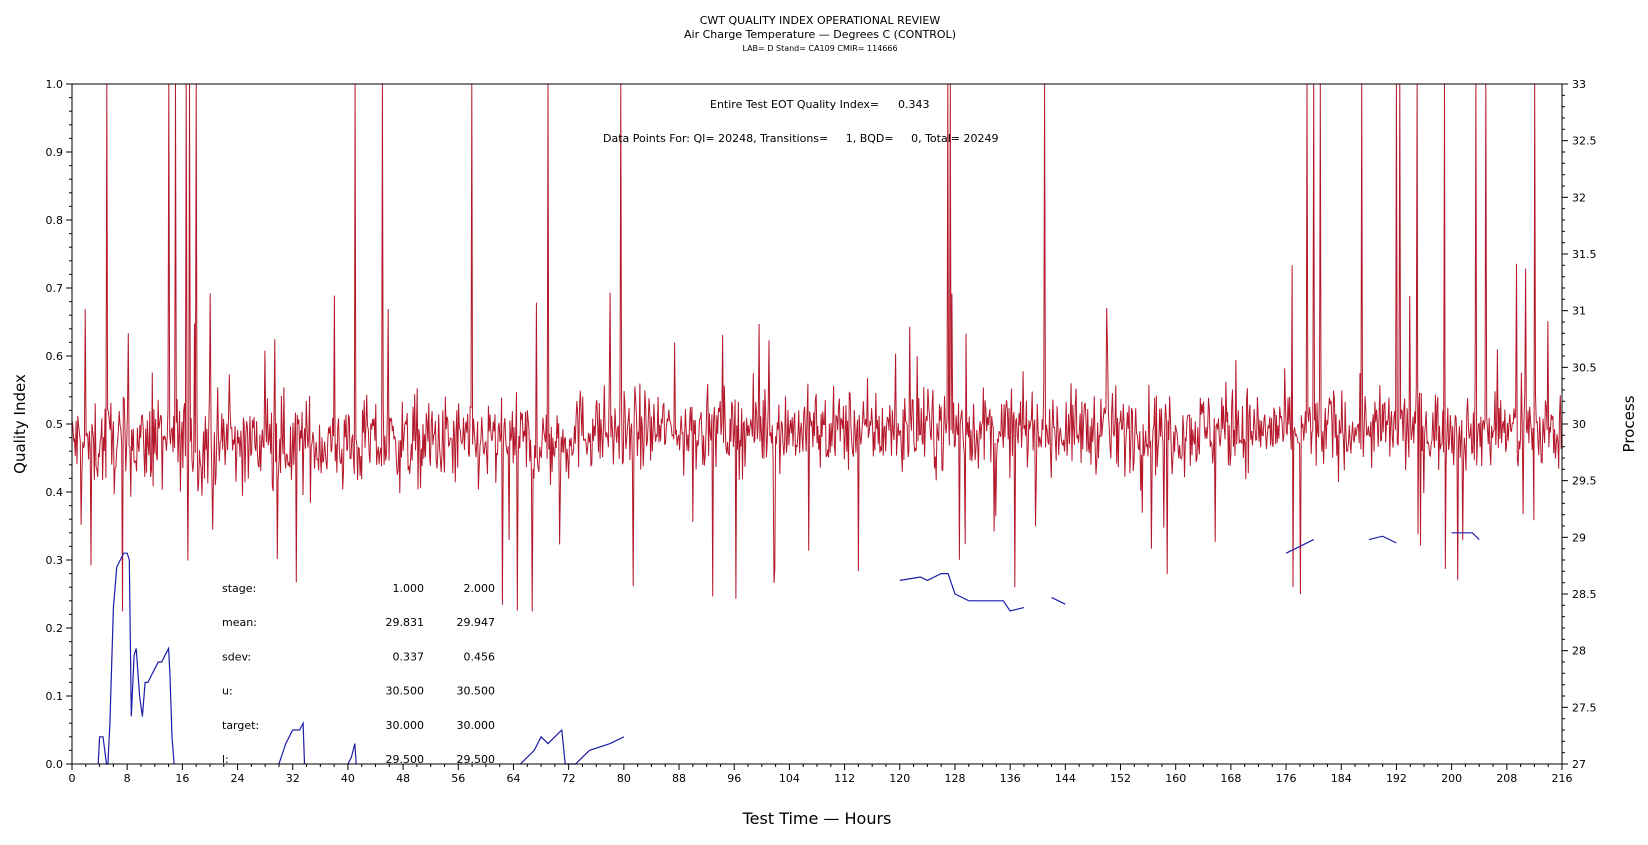 Image resolution: width=1648 pixels, height=845 pixels. I want to click on y-right-tick-label: 28.5, so click(1584, 594).